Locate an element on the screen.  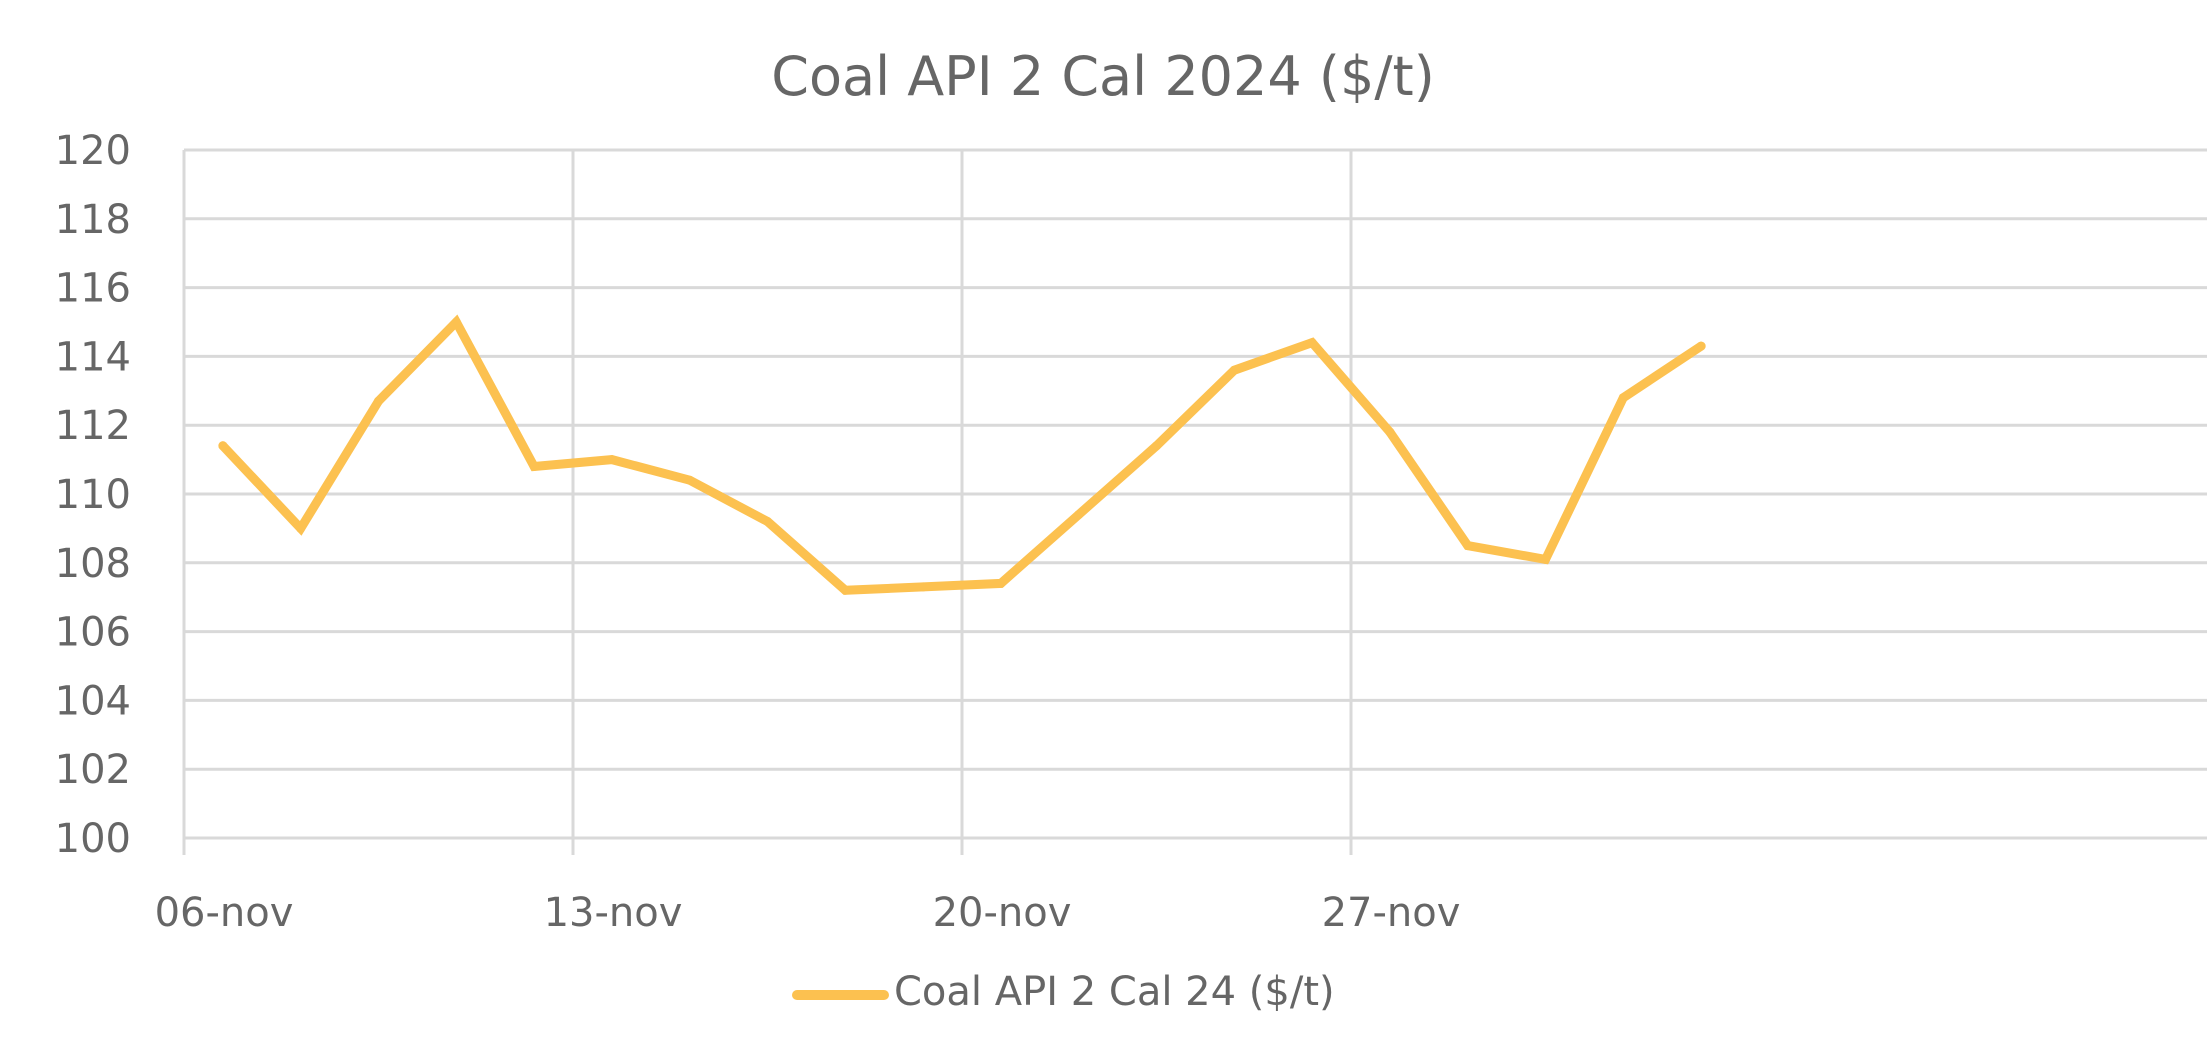
y-tick-label: 112 is located at coordinates (93, 426).